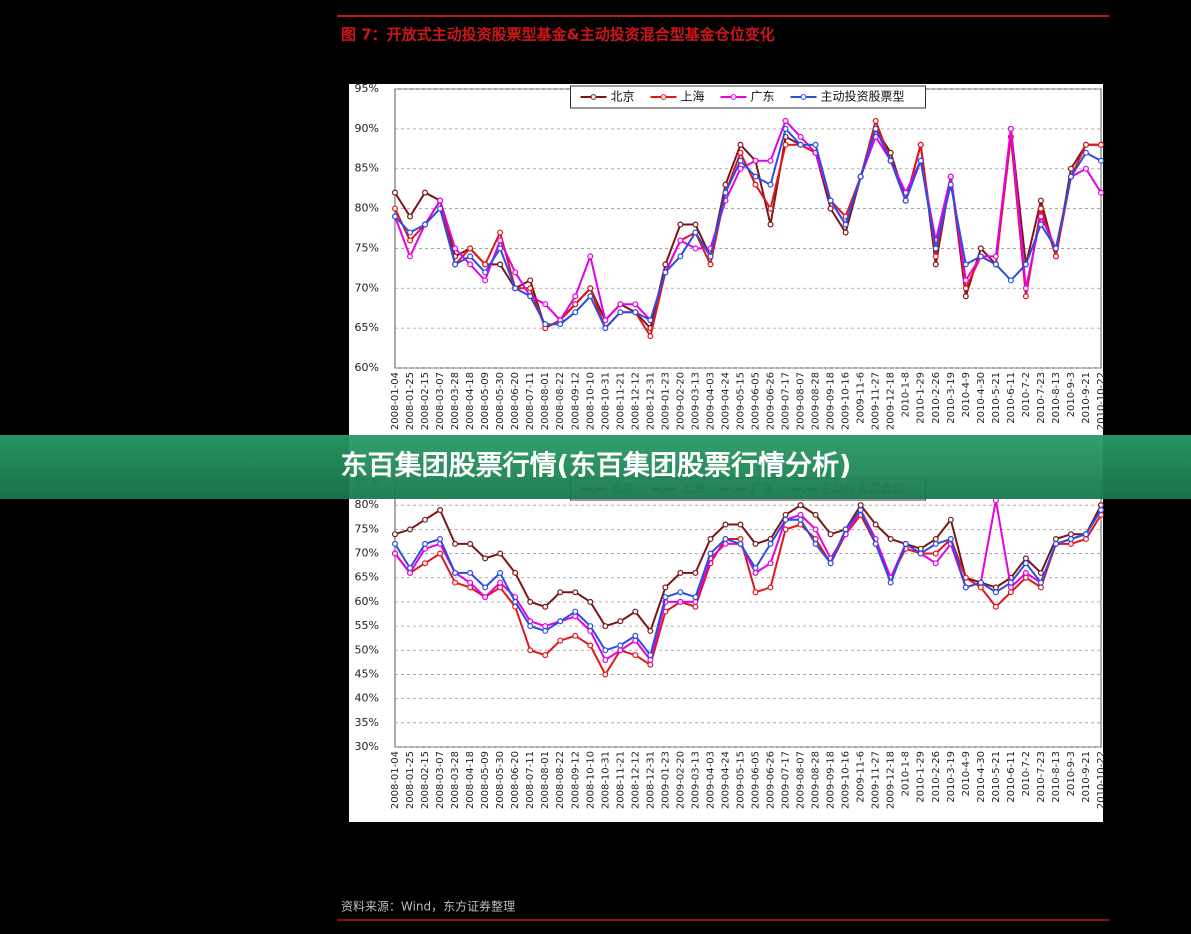 The width and height of the screenshot is (1191, 934). Describe the element at coordinates (530, 780) in the screenshot. I see `x-tick-label: 2008-07-11` at that location.